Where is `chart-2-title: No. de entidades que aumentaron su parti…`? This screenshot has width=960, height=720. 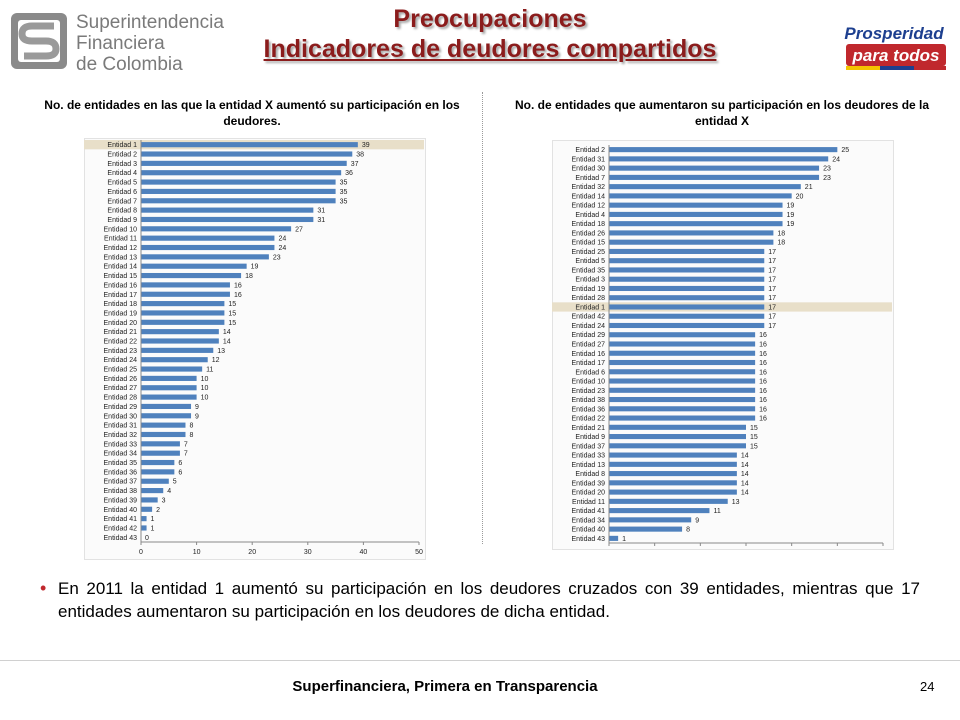
chart-2-title: No. de entidades que aumentaron su parti… is located at coordinates (722, 113).